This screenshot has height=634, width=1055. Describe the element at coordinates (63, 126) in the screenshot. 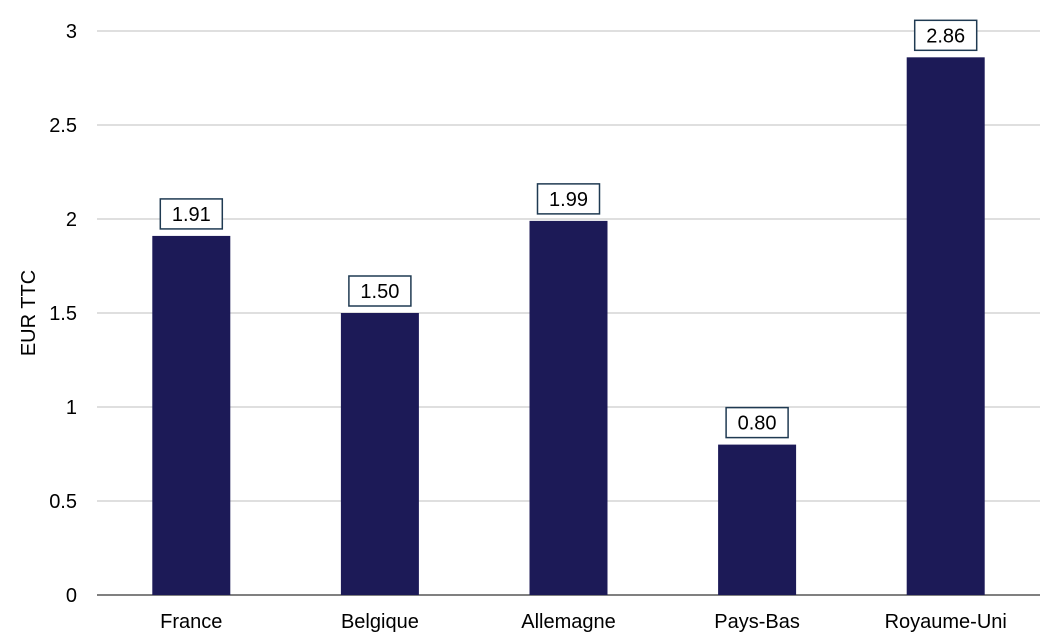

I see `y-tick-label: 2.5` at that location.